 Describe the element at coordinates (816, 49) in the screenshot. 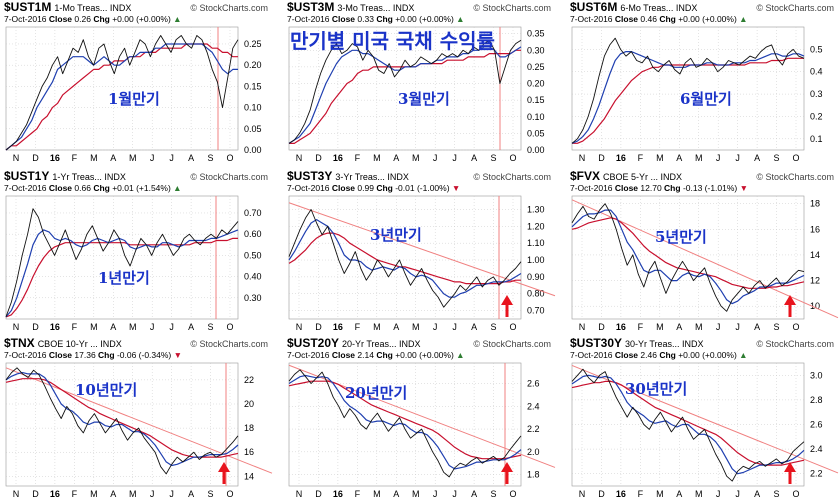

I see `y-tick-label: 0.5` at that location.